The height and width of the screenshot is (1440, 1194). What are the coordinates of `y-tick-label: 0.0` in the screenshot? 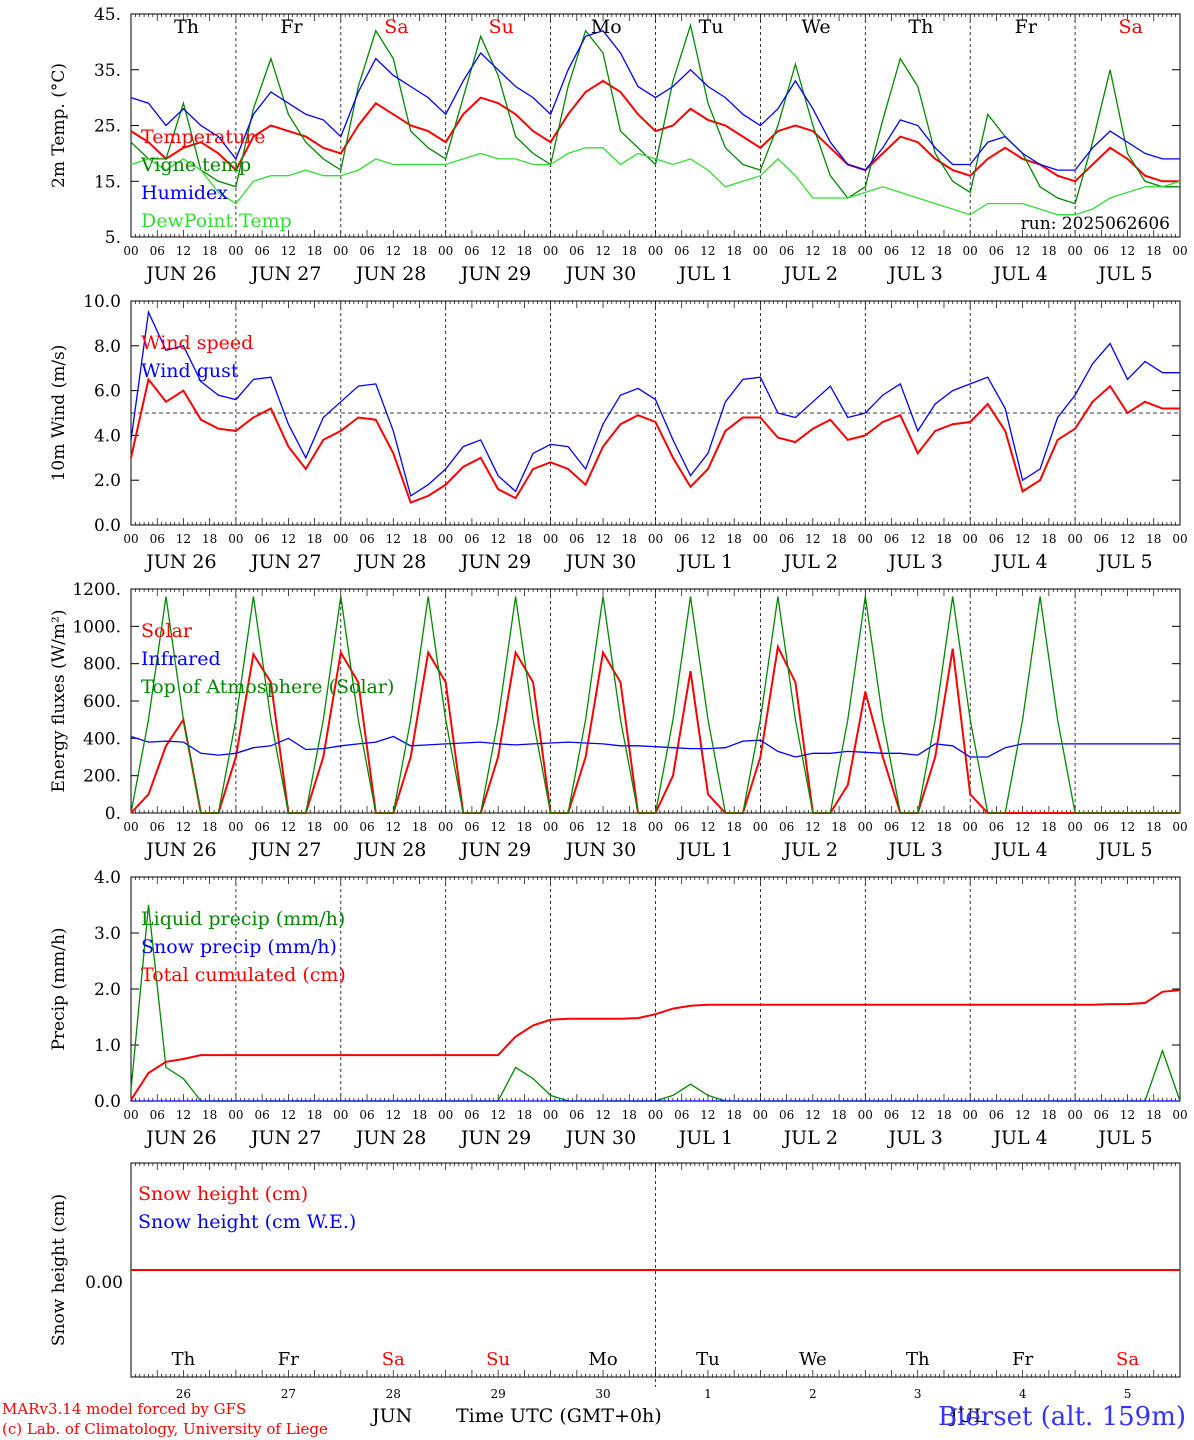 It's located at (107, 1102).